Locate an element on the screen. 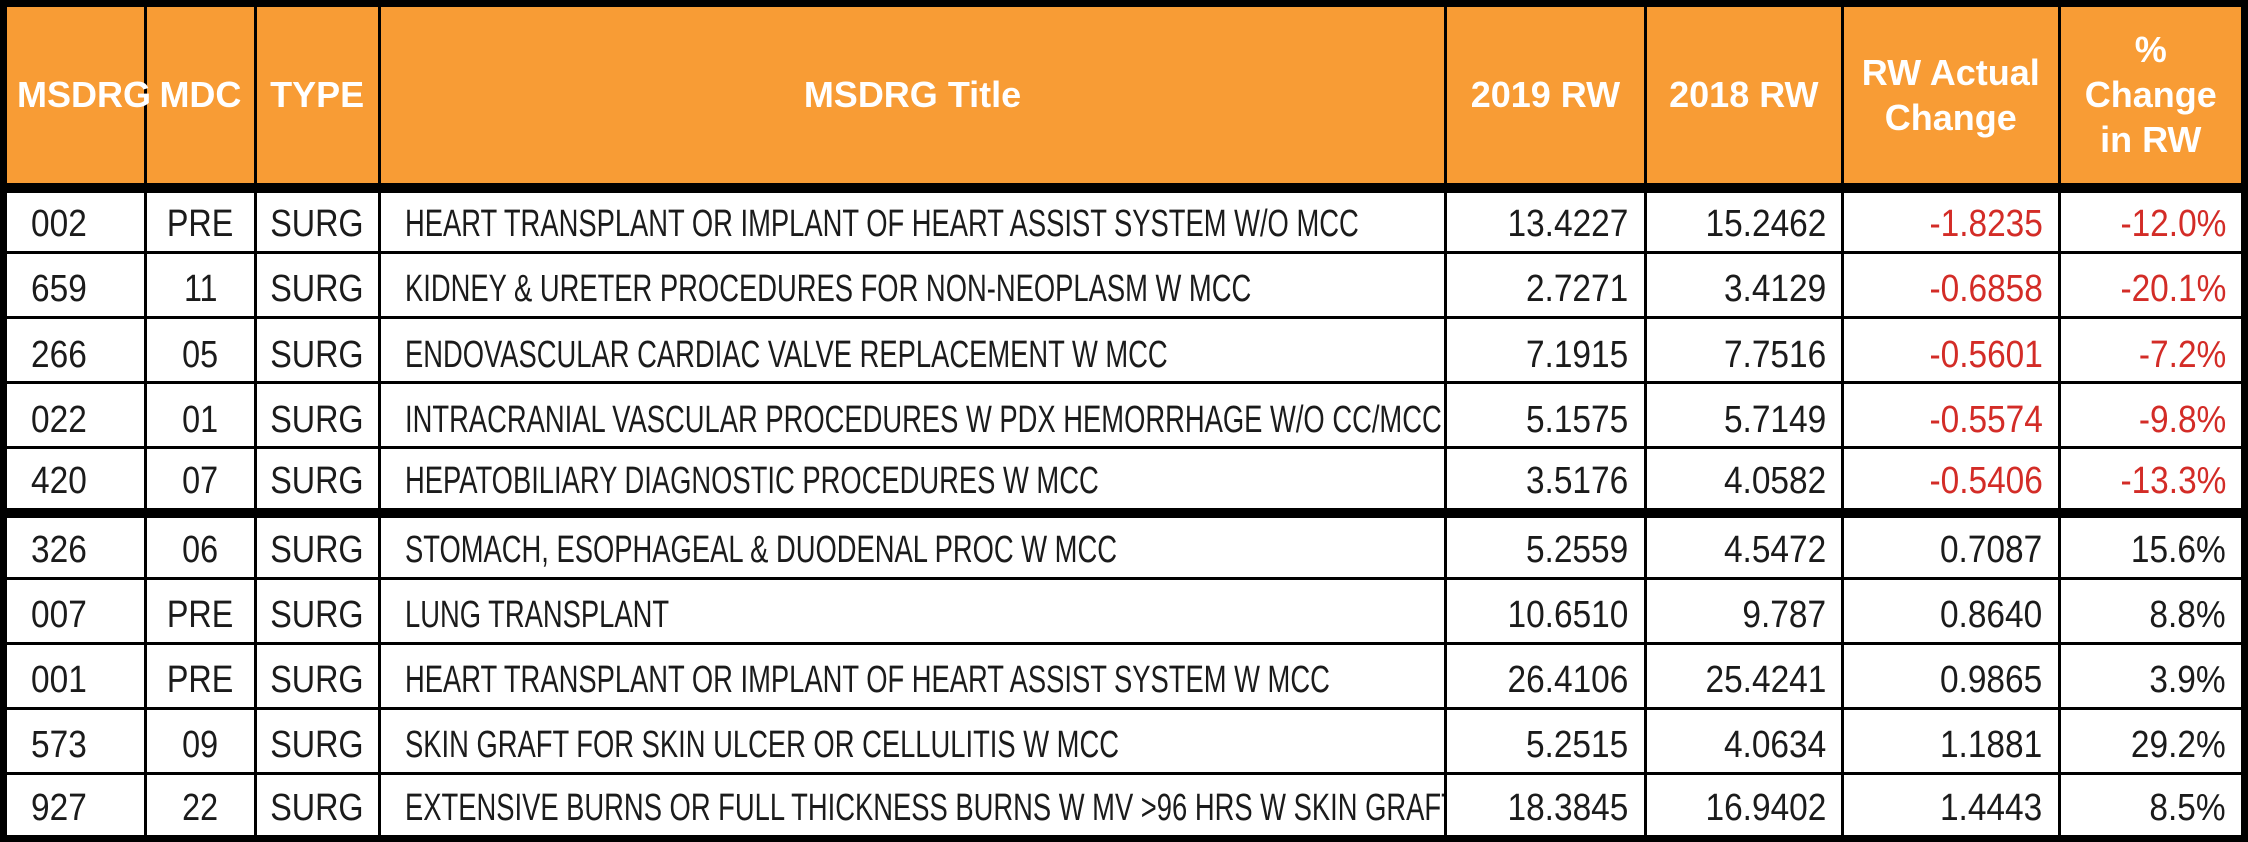 This screenshot has width=2248, height=842. cell-rw-actual-change: 0.8640 is located at coordinates (1951, 610).